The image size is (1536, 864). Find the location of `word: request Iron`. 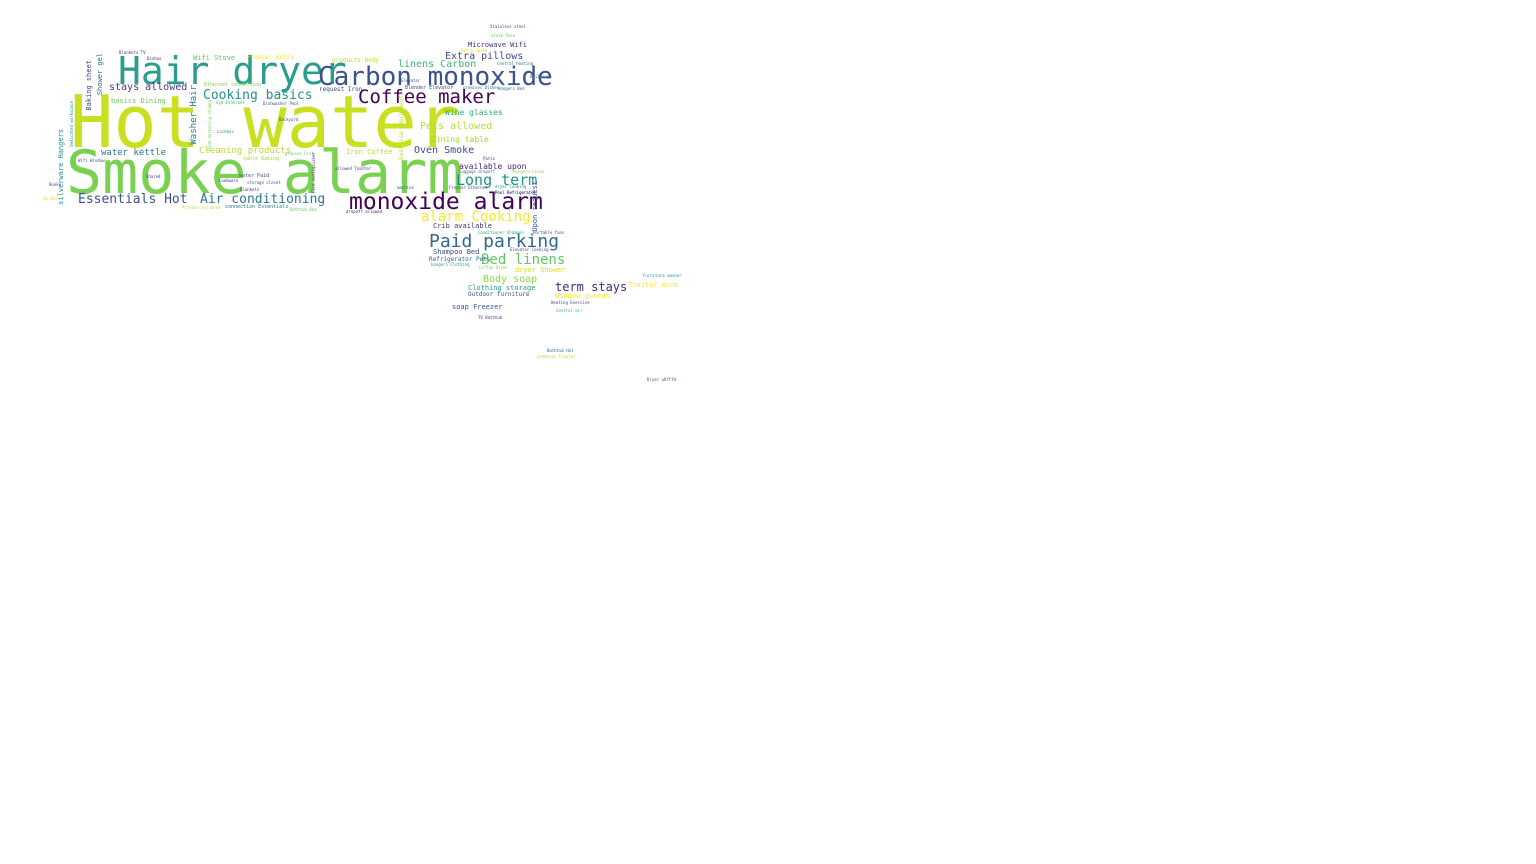

word: request Iron is located at coordinates (341, 89).